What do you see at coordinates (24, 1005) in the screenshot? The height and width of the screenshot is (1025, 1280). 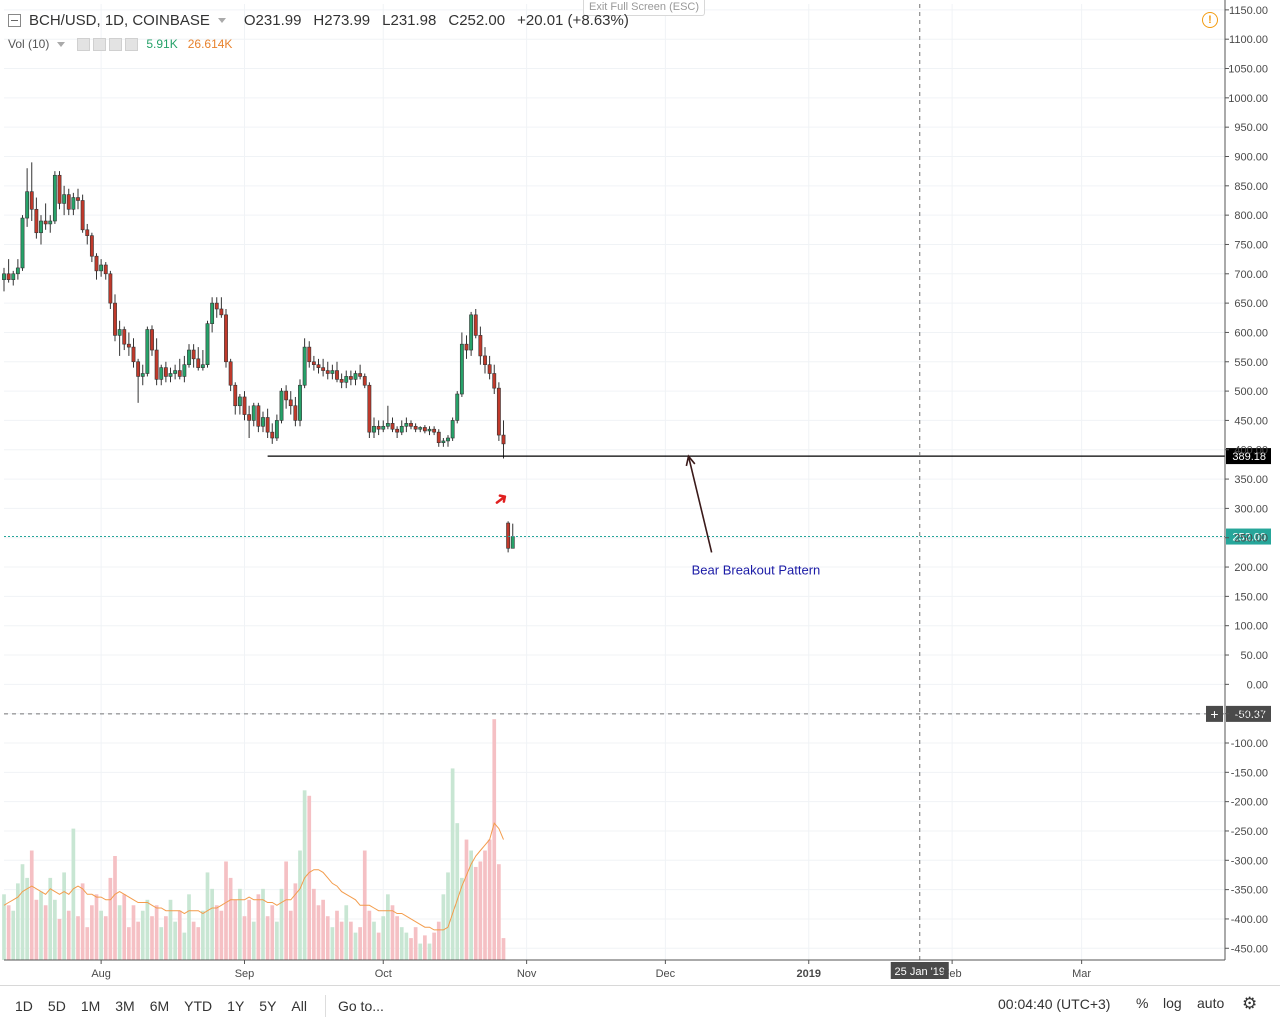 I see `range-button-1d: 1D` at bounding box center [24, 1005].